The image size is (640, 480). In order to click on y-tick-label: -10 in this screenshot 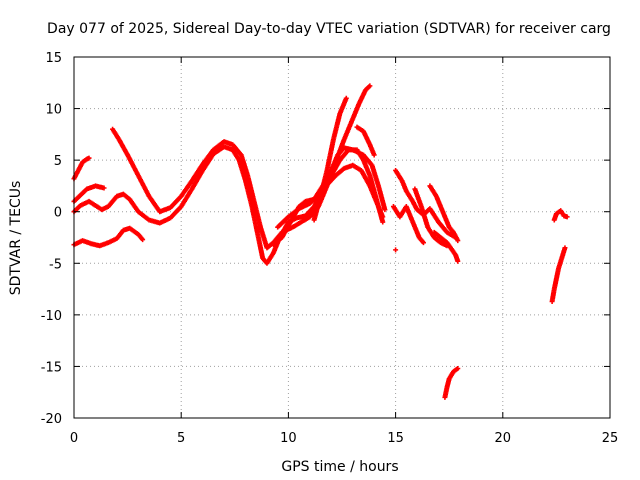, I will do `click(51, 316)`.